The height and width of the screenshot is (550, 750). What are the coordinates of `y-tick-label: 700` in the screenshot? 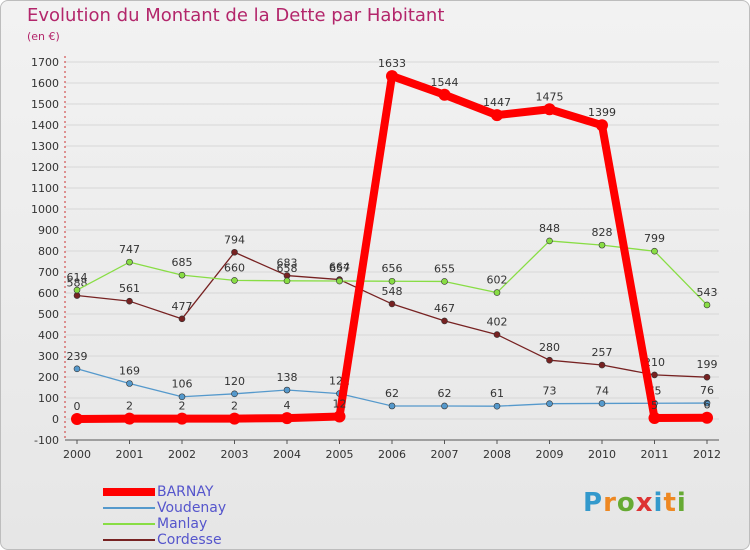 It's located at (48, 272).